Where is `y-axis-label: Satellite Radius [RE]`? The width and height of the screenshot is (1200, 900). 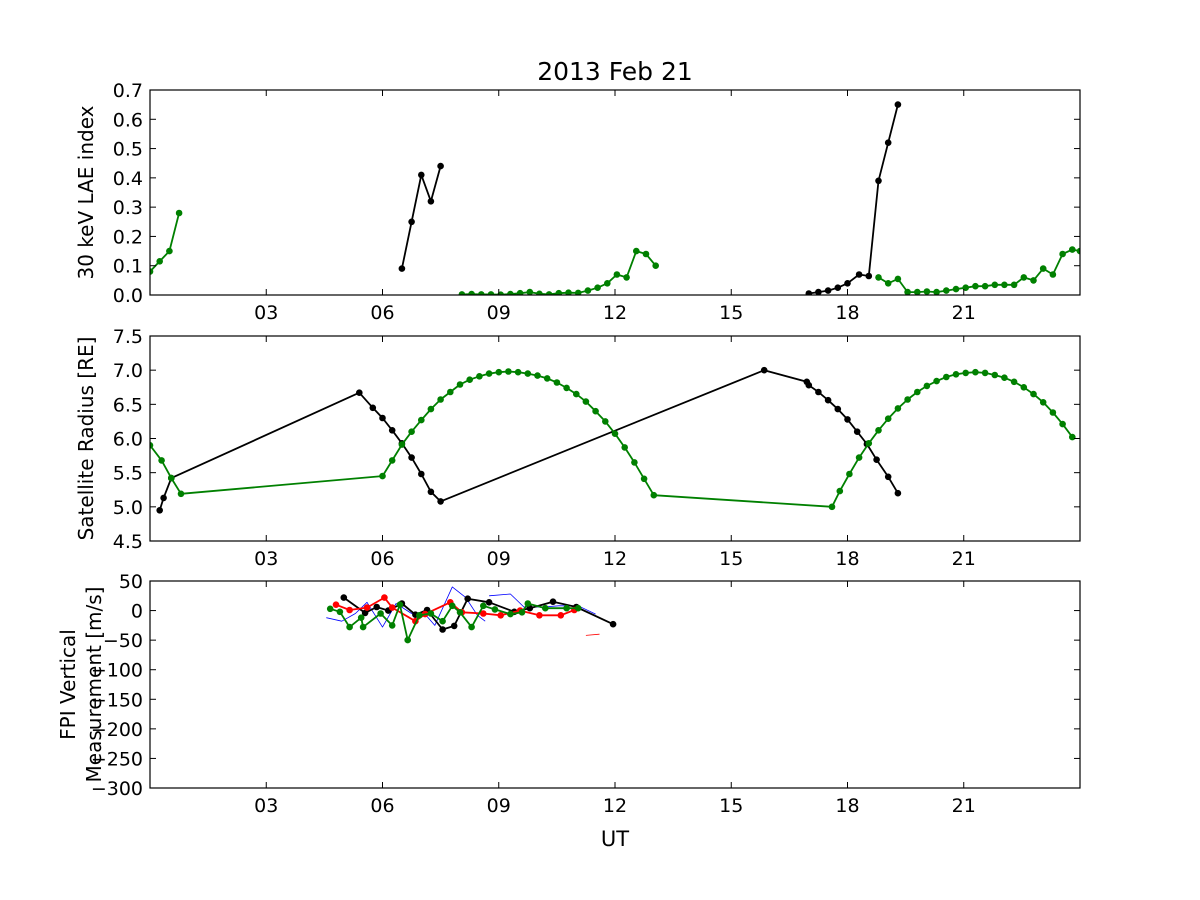
y-axis-label: Satellite Radius [RE] is located at coordinates (86, 439).